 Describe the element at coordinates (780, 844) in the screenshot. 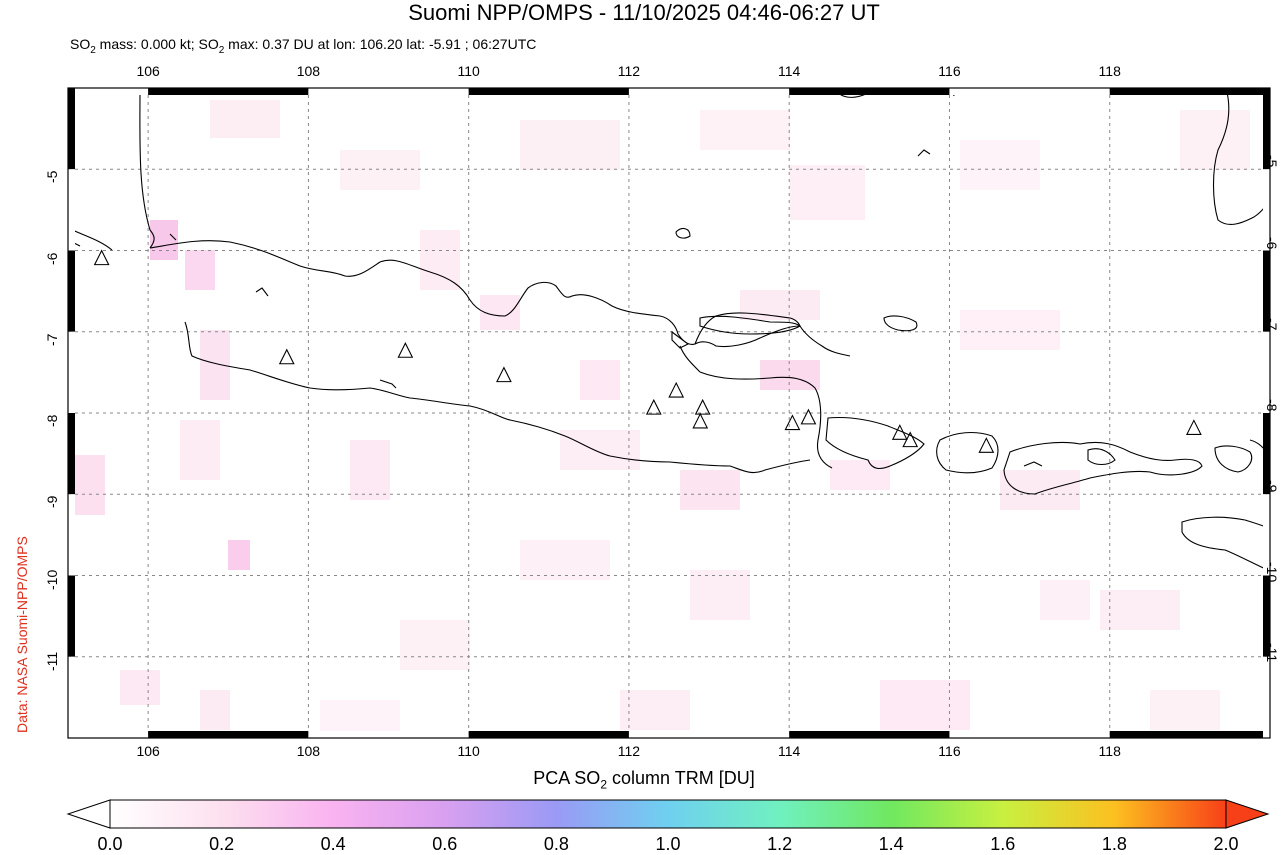

I see `colorbar-tick-label: 1.2` at that location.